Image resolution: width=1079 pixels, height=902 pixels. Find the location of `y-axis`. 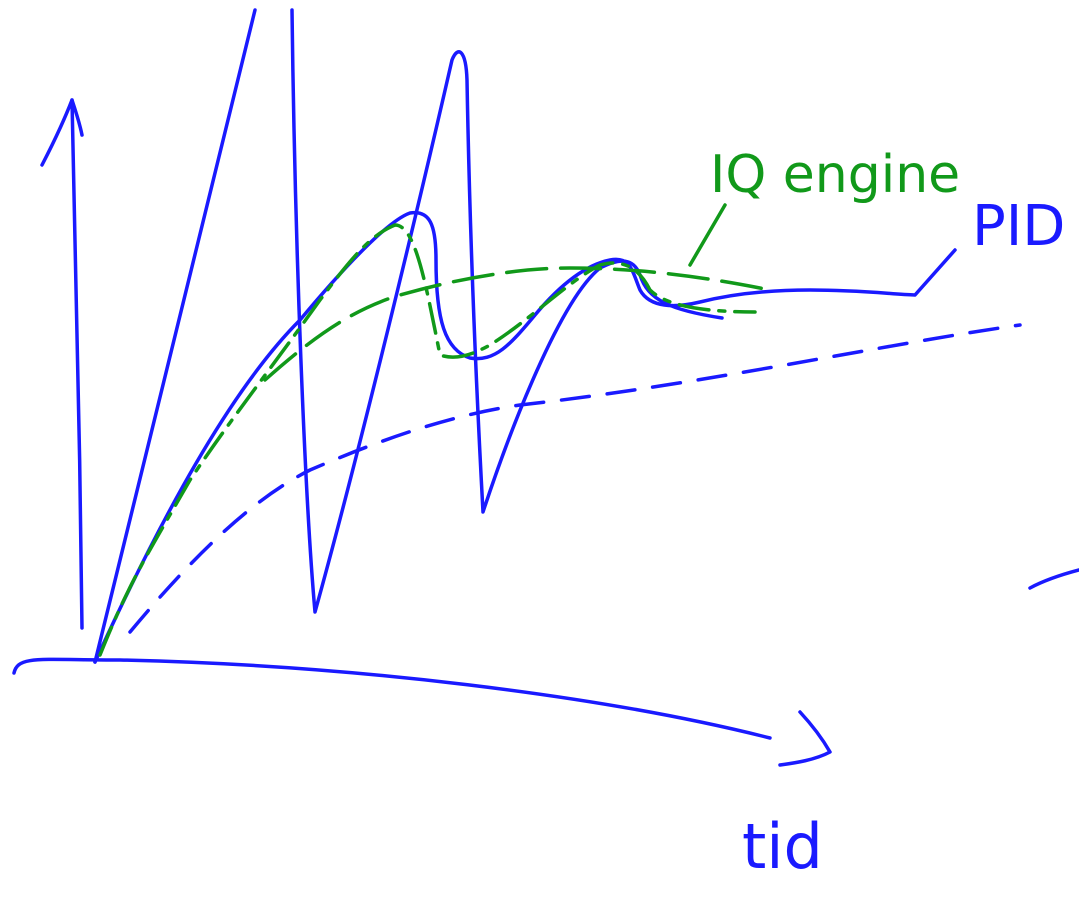

y-axis is located at coordinates (77, 364).